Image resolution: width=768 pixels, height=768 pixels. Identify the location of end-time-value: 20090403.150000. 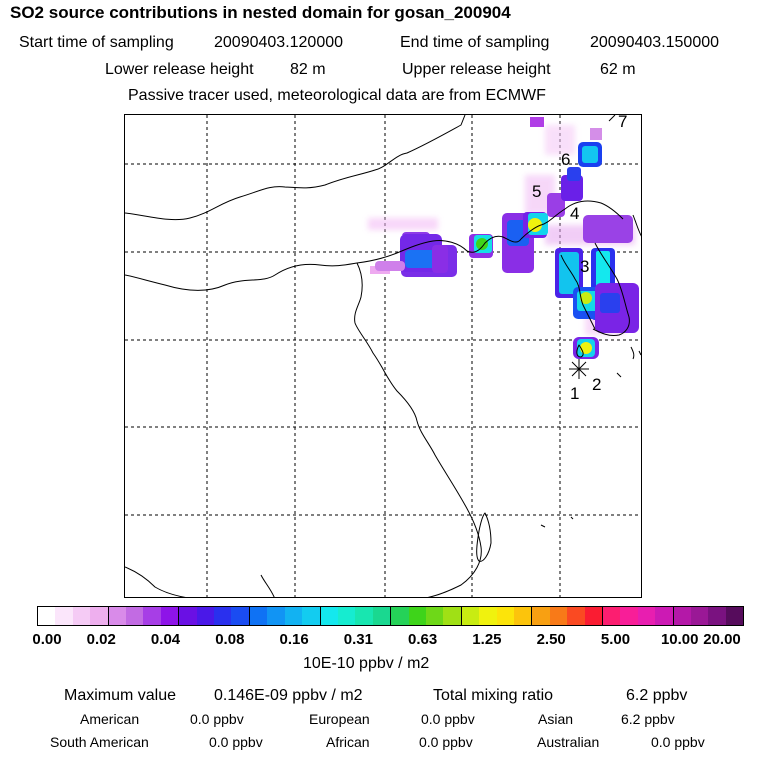
(655, 42).